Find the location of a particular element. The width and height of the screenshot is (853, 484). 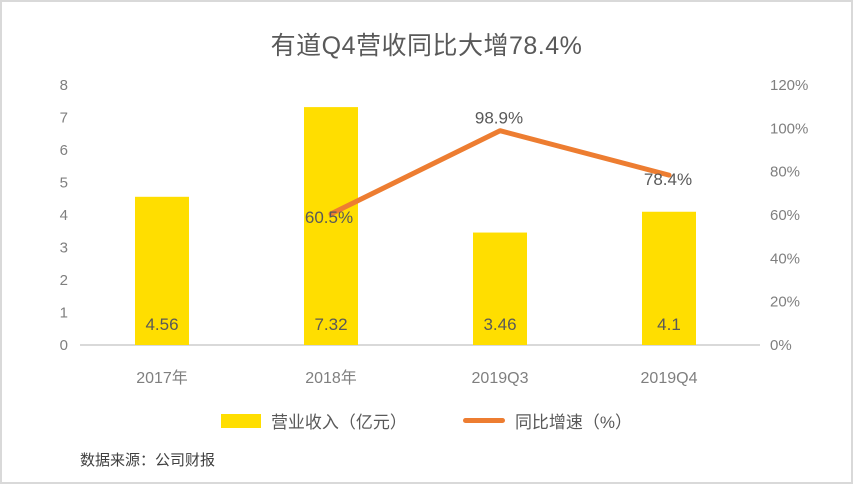

left-axis-tick-label: 6 is located at coordinates (64, 150).